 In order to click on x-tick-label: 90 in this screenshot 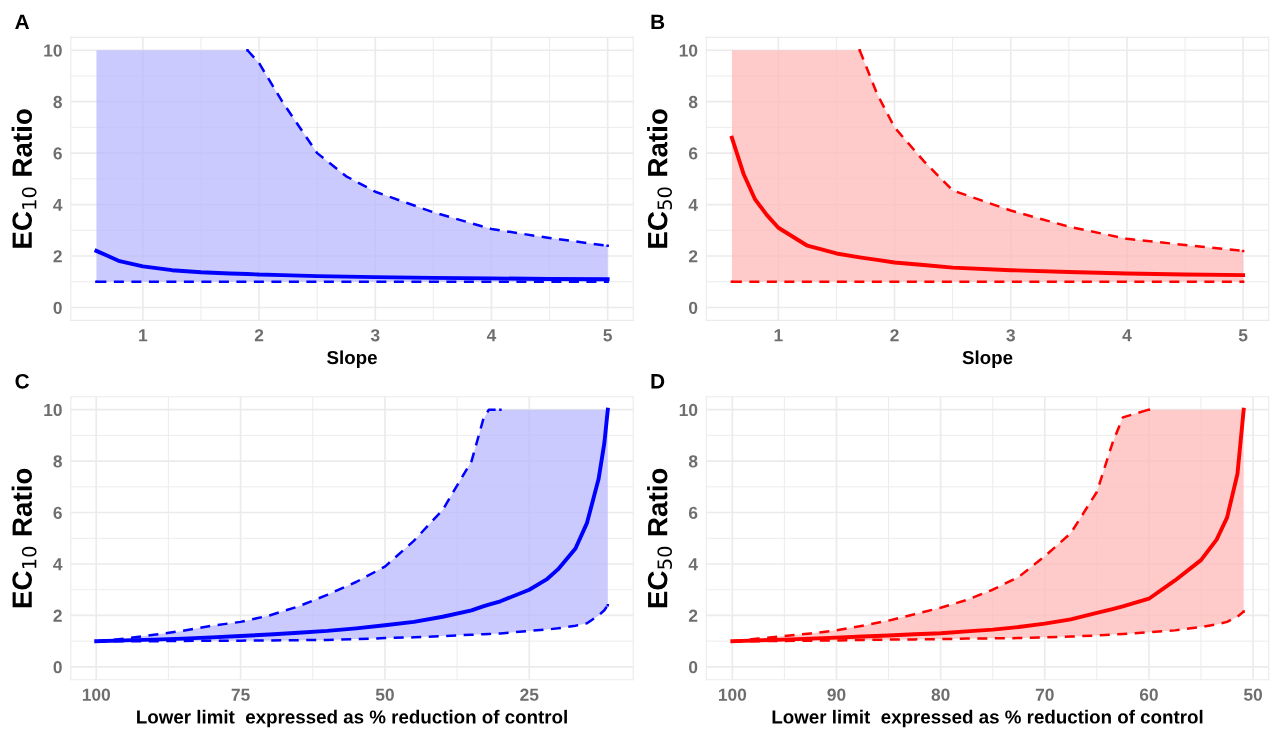, I will do `click(836, 694)`.